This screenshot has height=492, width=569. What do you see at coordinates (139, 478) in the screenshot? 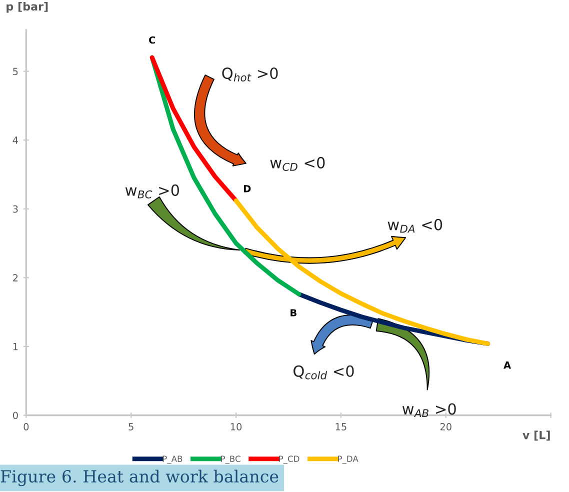
I see `caption: Figure 6. Heat and work balance` at bounding box center [139, 478].